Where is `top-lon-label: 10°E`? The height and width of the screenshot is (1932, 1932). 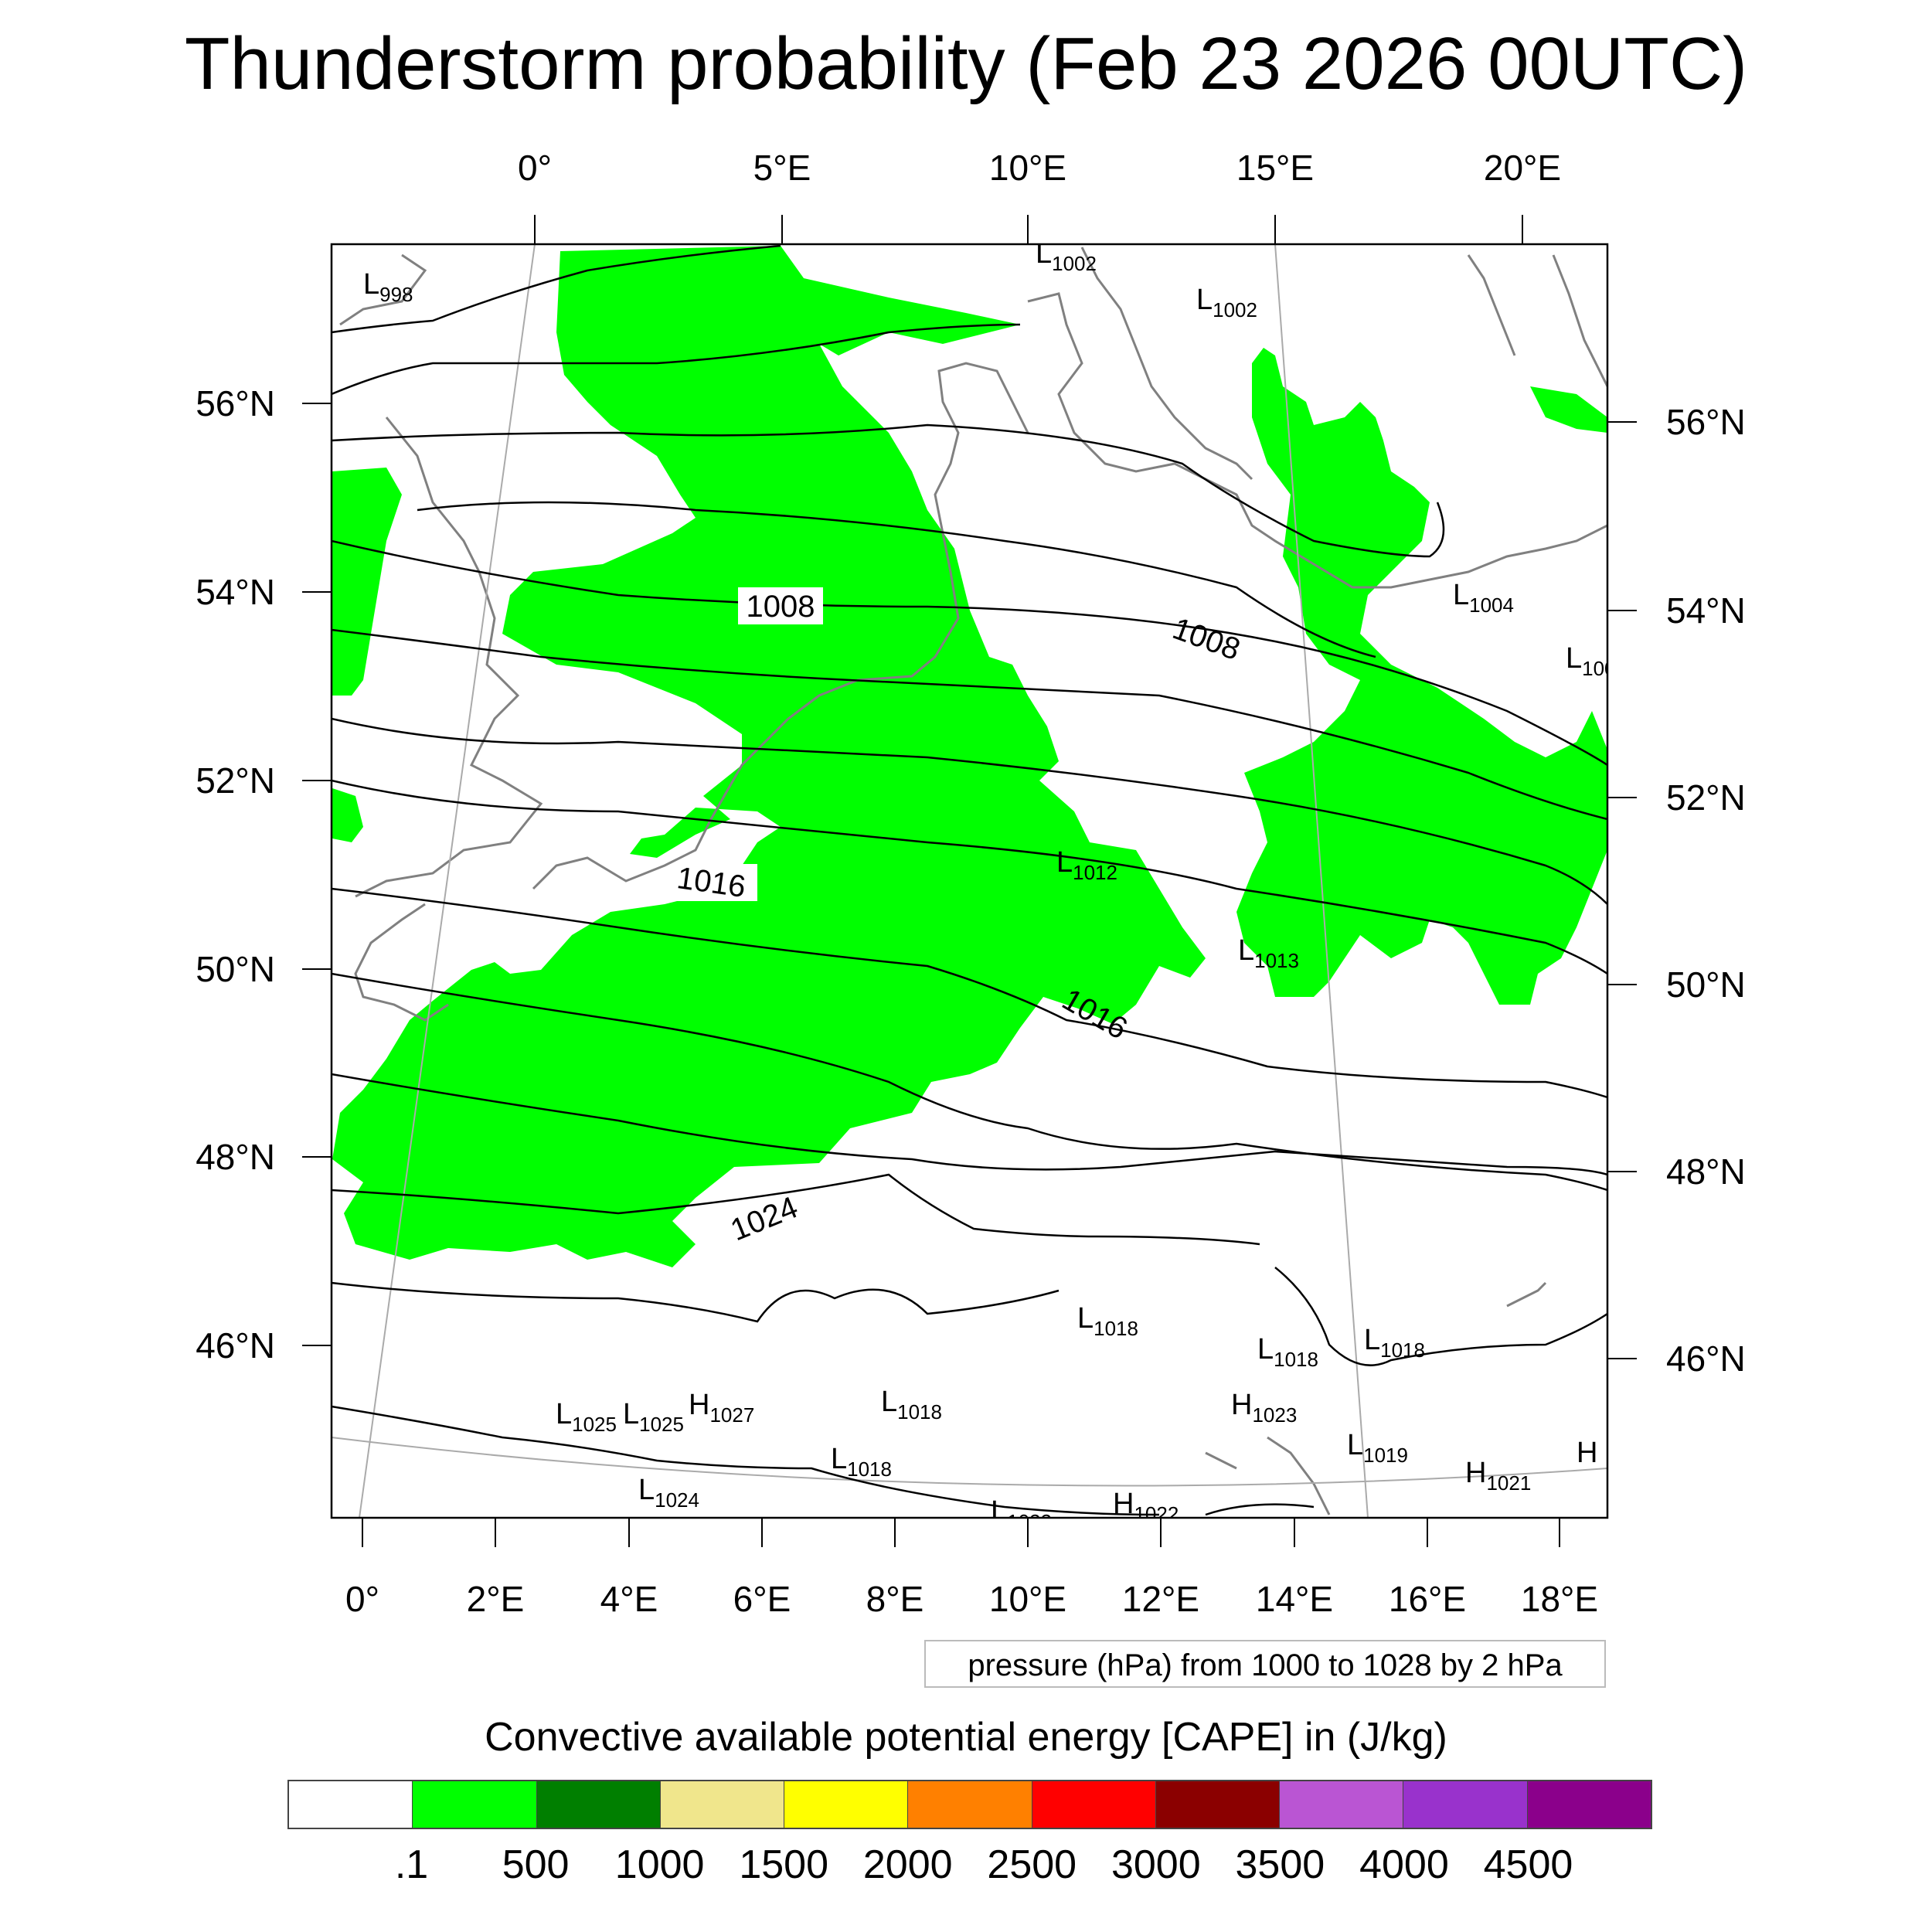
top-lon-label: 10°E is located at coordinates (1028, 168).